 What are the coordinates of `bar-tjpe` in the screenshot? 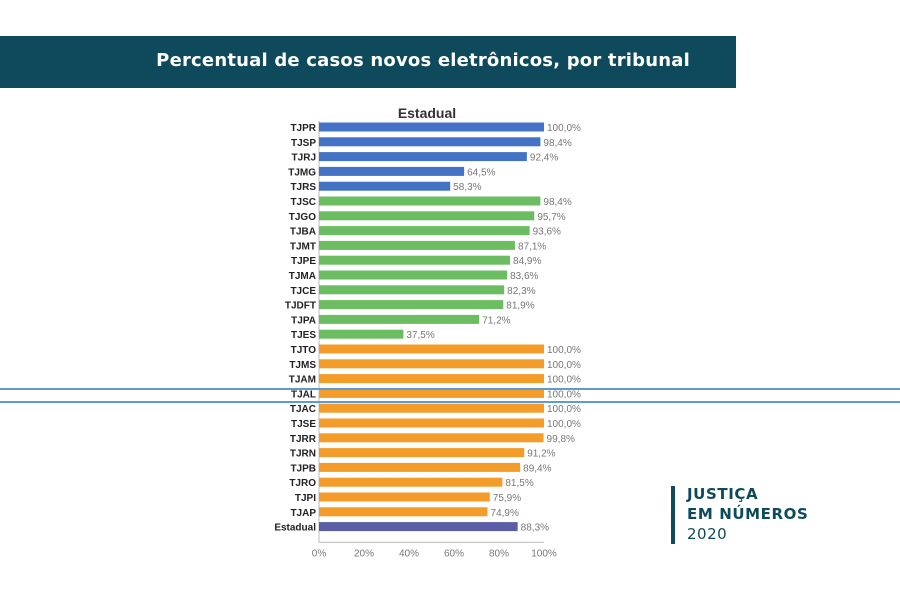 It's located at (415, 260).